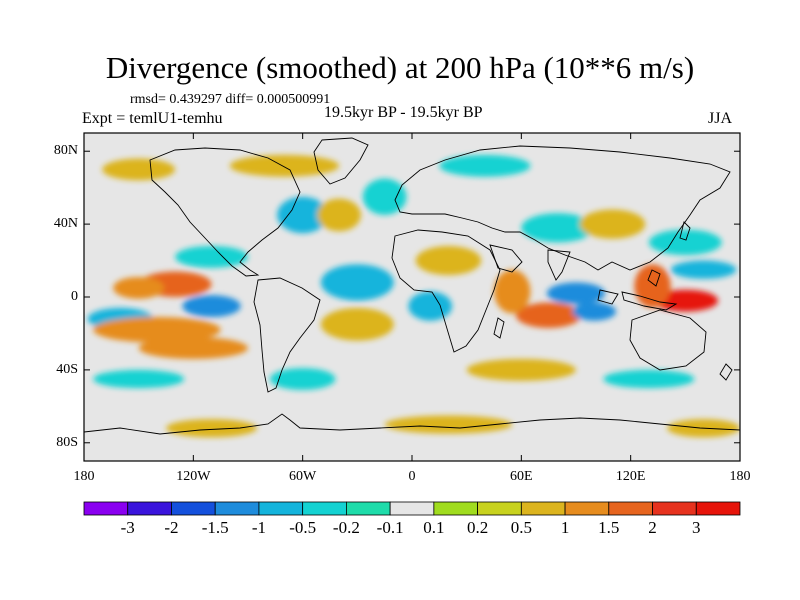  I want to click on stats-text: rmsd= 0.439297 diff= 0.000500991, so click(230, 99).